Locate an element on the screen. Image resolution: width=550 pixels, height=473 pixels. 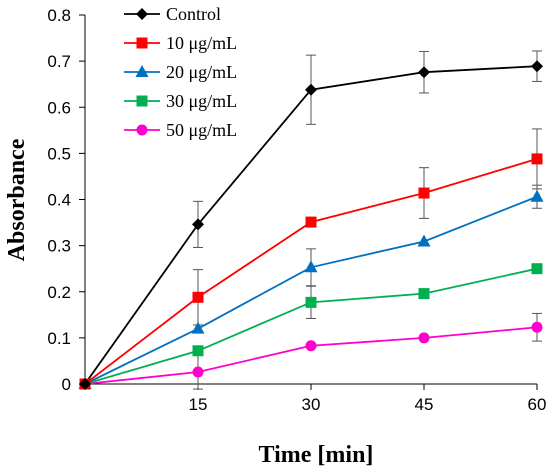
y-axis-title: Absorbance is located at coordinates (17, 199).